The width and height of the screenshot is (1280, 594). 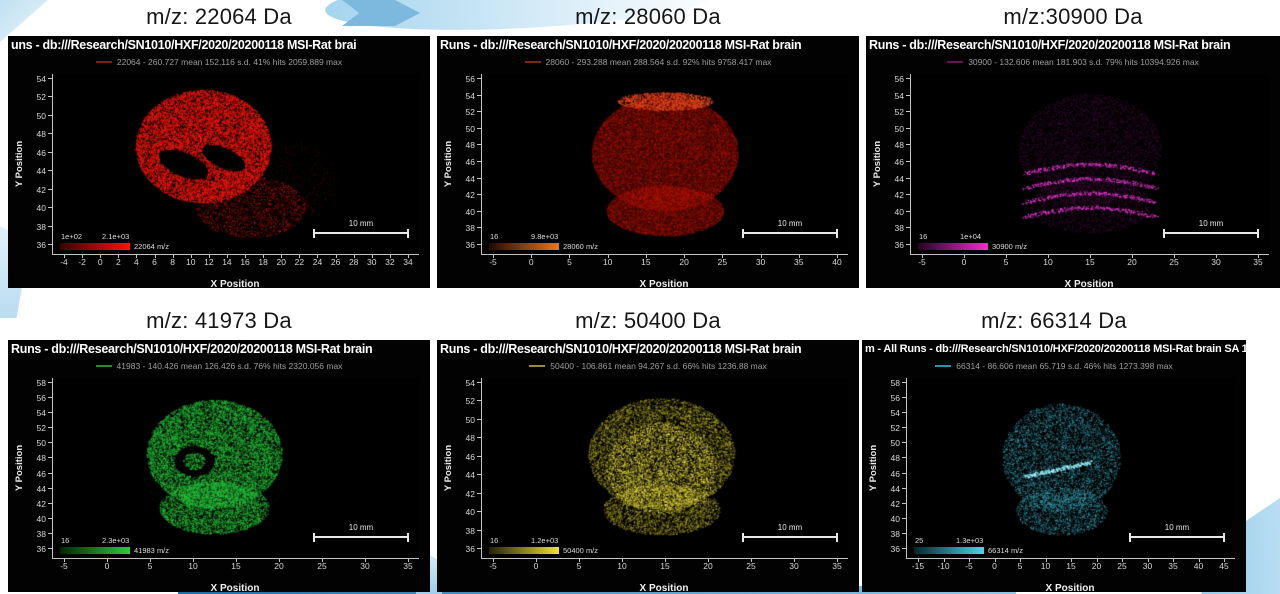 I want to click on plot-area: 25 1.3e+03 66314 m/z 10 mm, so click(x=1070, y=468).